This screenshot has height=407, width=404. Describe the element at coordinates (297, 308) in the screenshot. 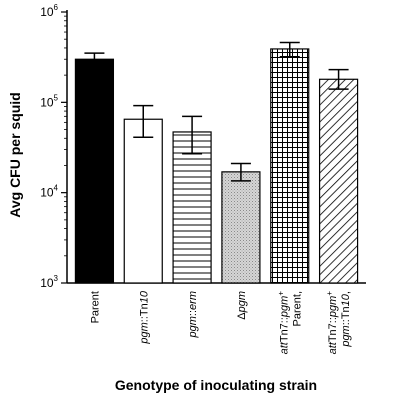

I see `category-label: Parent,` at that location.